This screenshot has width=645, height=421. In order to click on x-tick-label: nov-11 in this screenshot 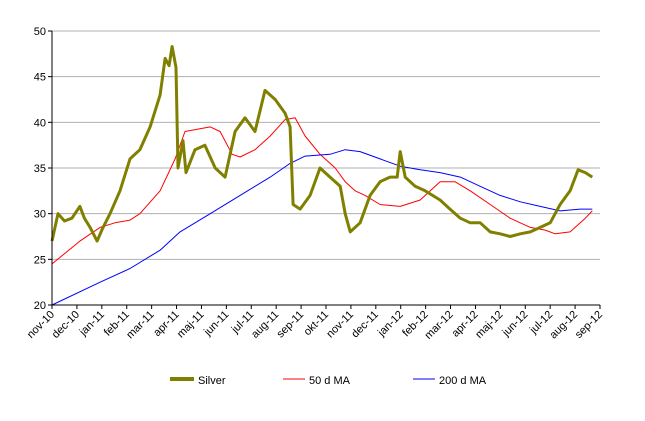, I will do `click(340, 325)`.